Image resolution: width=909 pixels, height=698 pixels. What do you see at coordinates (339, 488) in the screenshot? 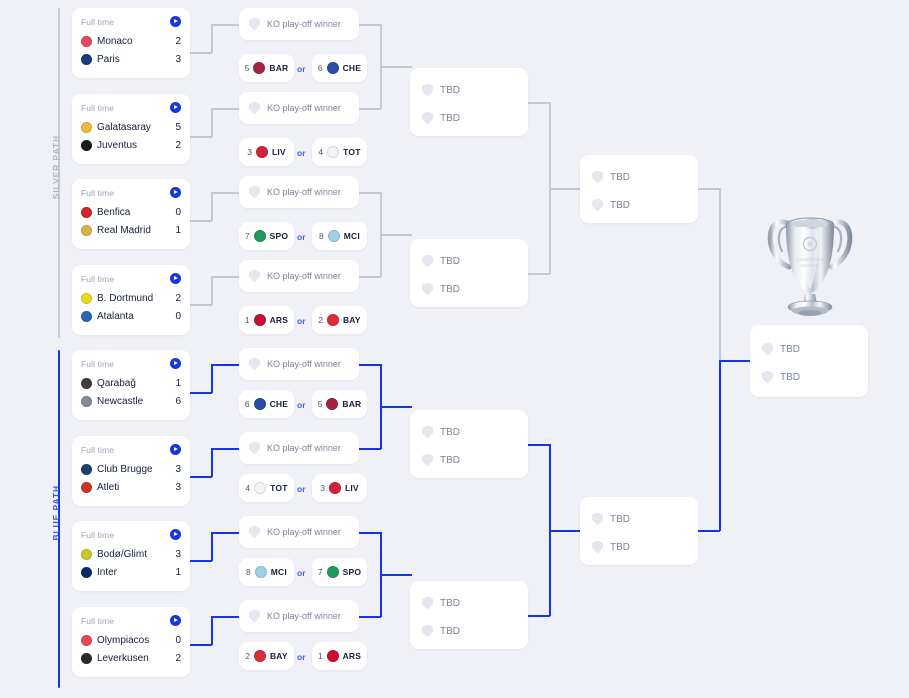
I see `seed-card-right: 3 LIV` at bounding box center [339, 488].